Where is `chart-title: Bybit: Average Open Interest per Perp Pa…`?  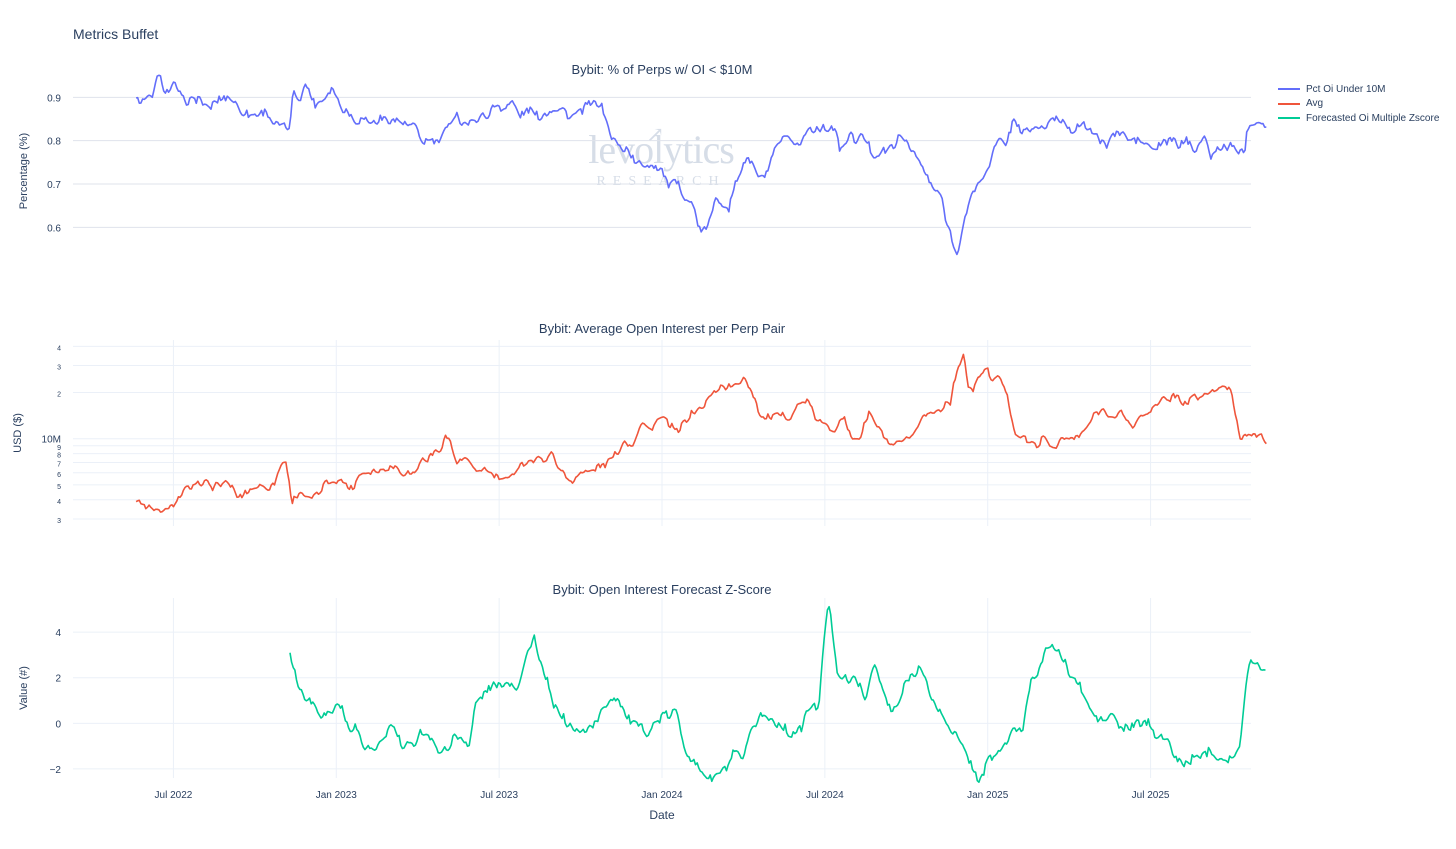 chart-title: Bybit: Average Open Interest per Perp Pa… is located at coordinates (662, 328).